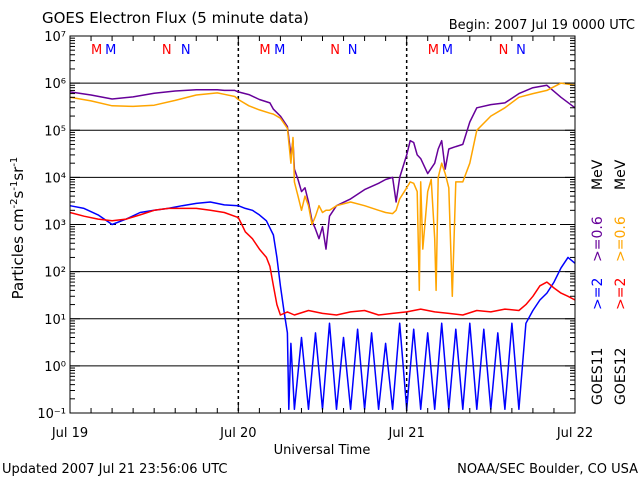  I want to click on y-tick-label: 10³, so click(55, 226).